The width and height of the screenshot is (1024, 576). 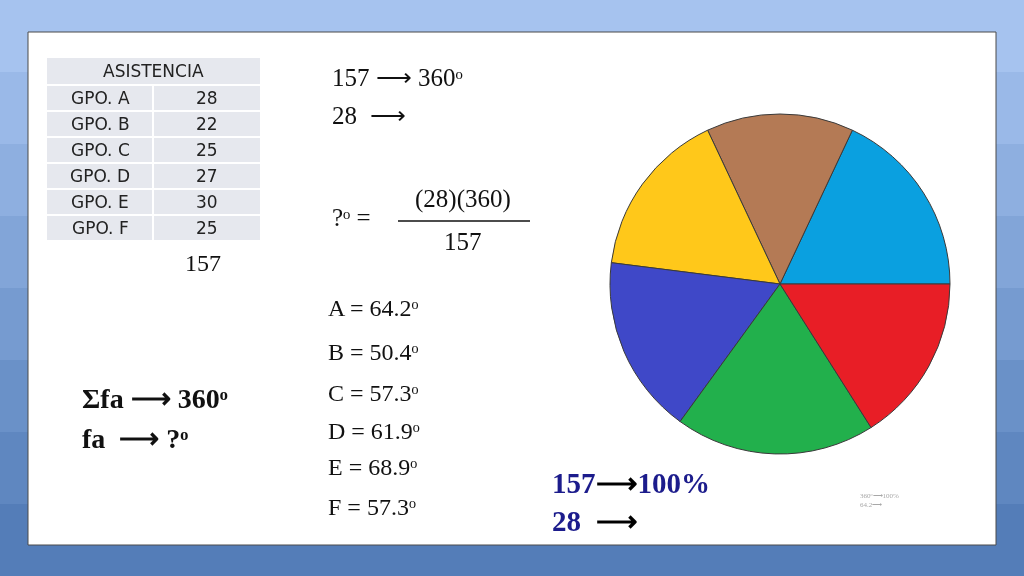 What do you see at coordinates (100, 228) in the screenshot?
I see `text: GPO. F` at bounding box center [100, 228].